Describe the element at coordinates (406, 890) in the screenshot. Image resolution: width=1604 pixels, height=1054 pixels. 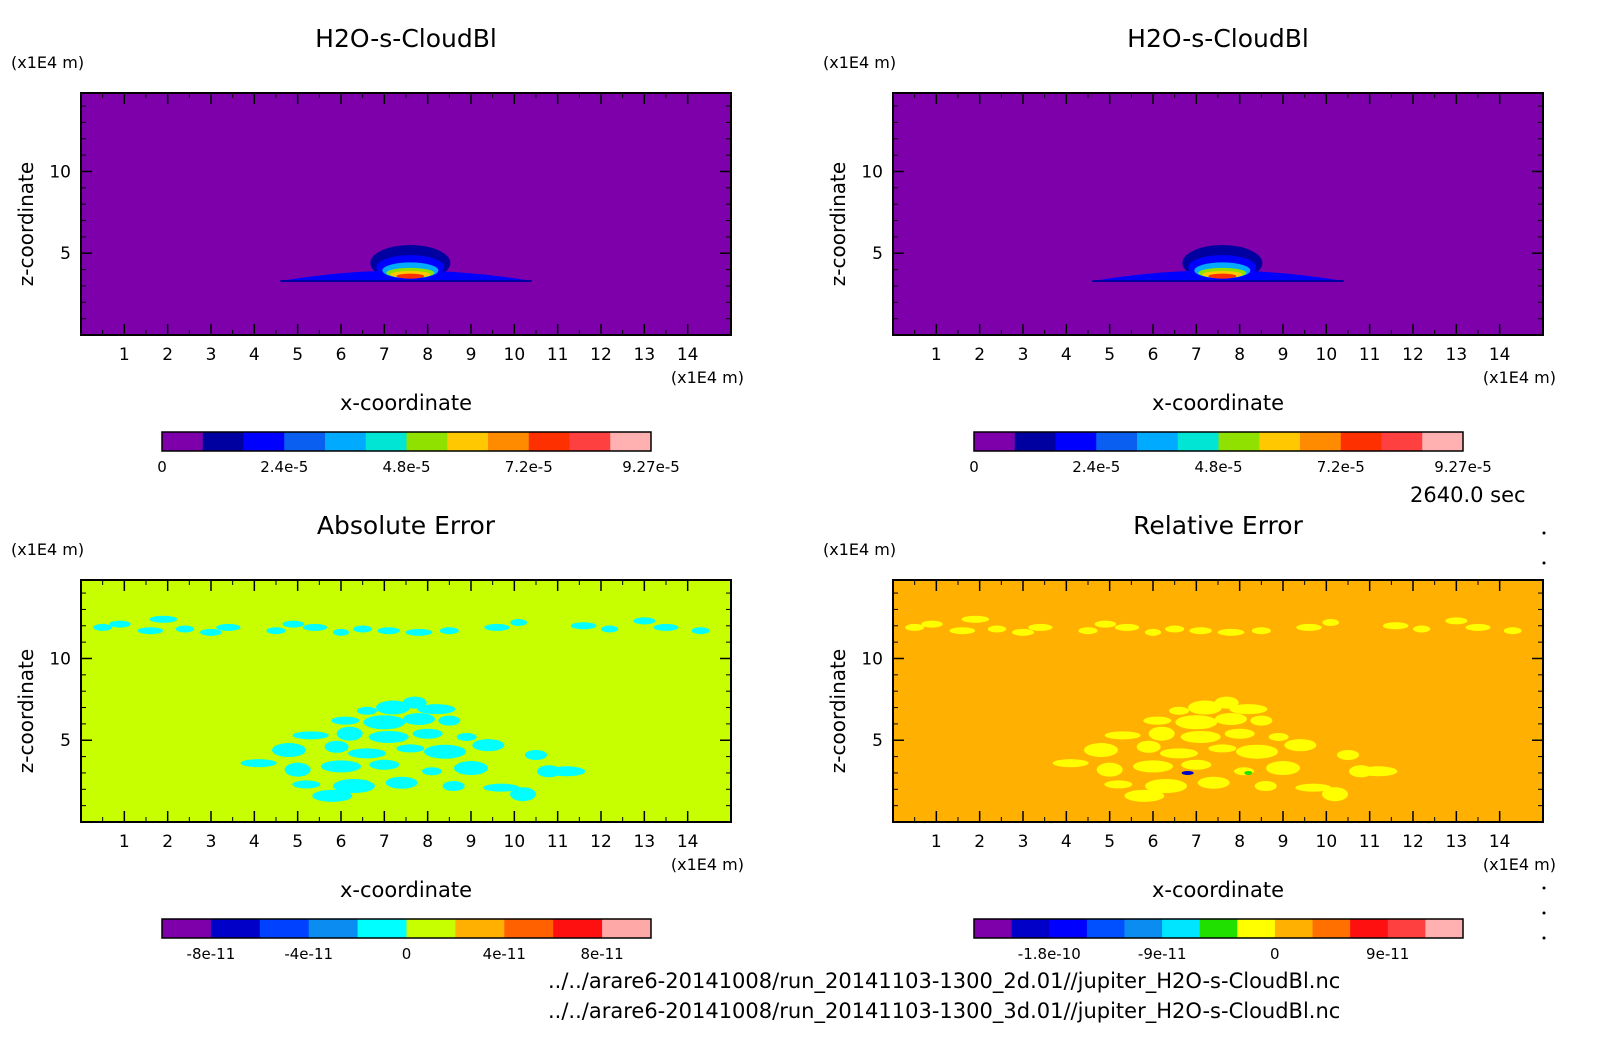
I see `x-axis-label: x-coordinate` at that location.